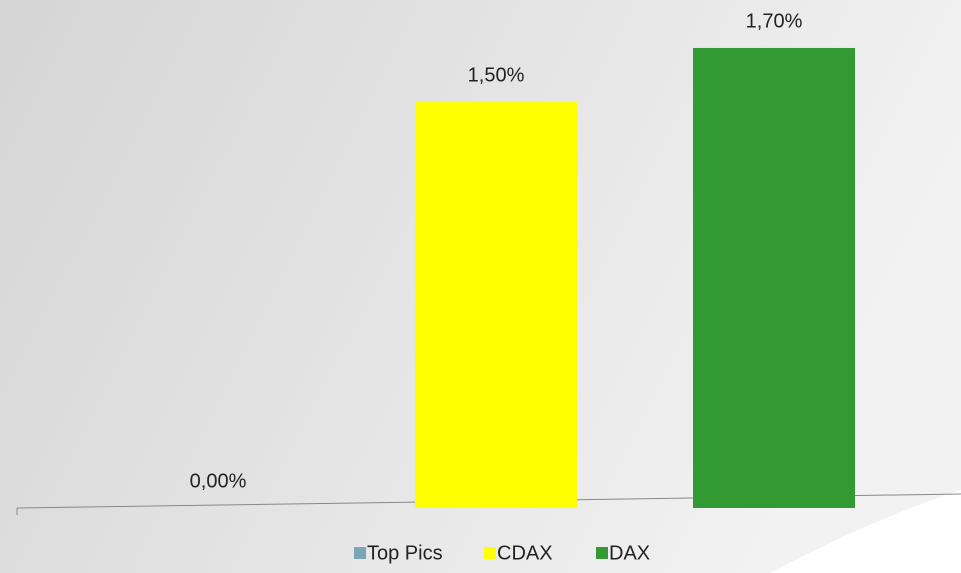 The height and width of the screenshot is (573, 961). Describe the element at coordinates (865, 531) in the screenshot. I see `page-curl` at that location.